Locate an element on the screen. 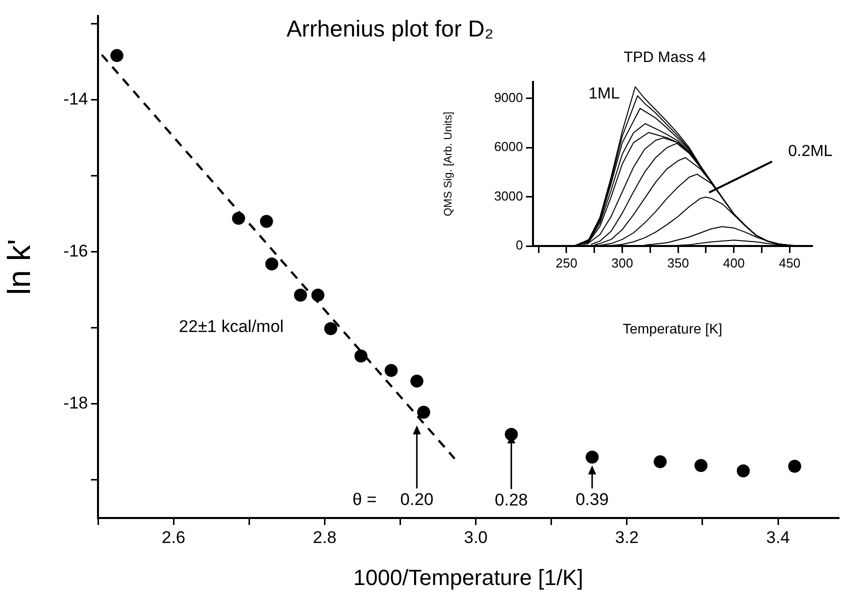 The width and height of the screenshot is (845, 594). x-axis-title: 1000/Temperature [1/K] is located at coordinates (468, 577).